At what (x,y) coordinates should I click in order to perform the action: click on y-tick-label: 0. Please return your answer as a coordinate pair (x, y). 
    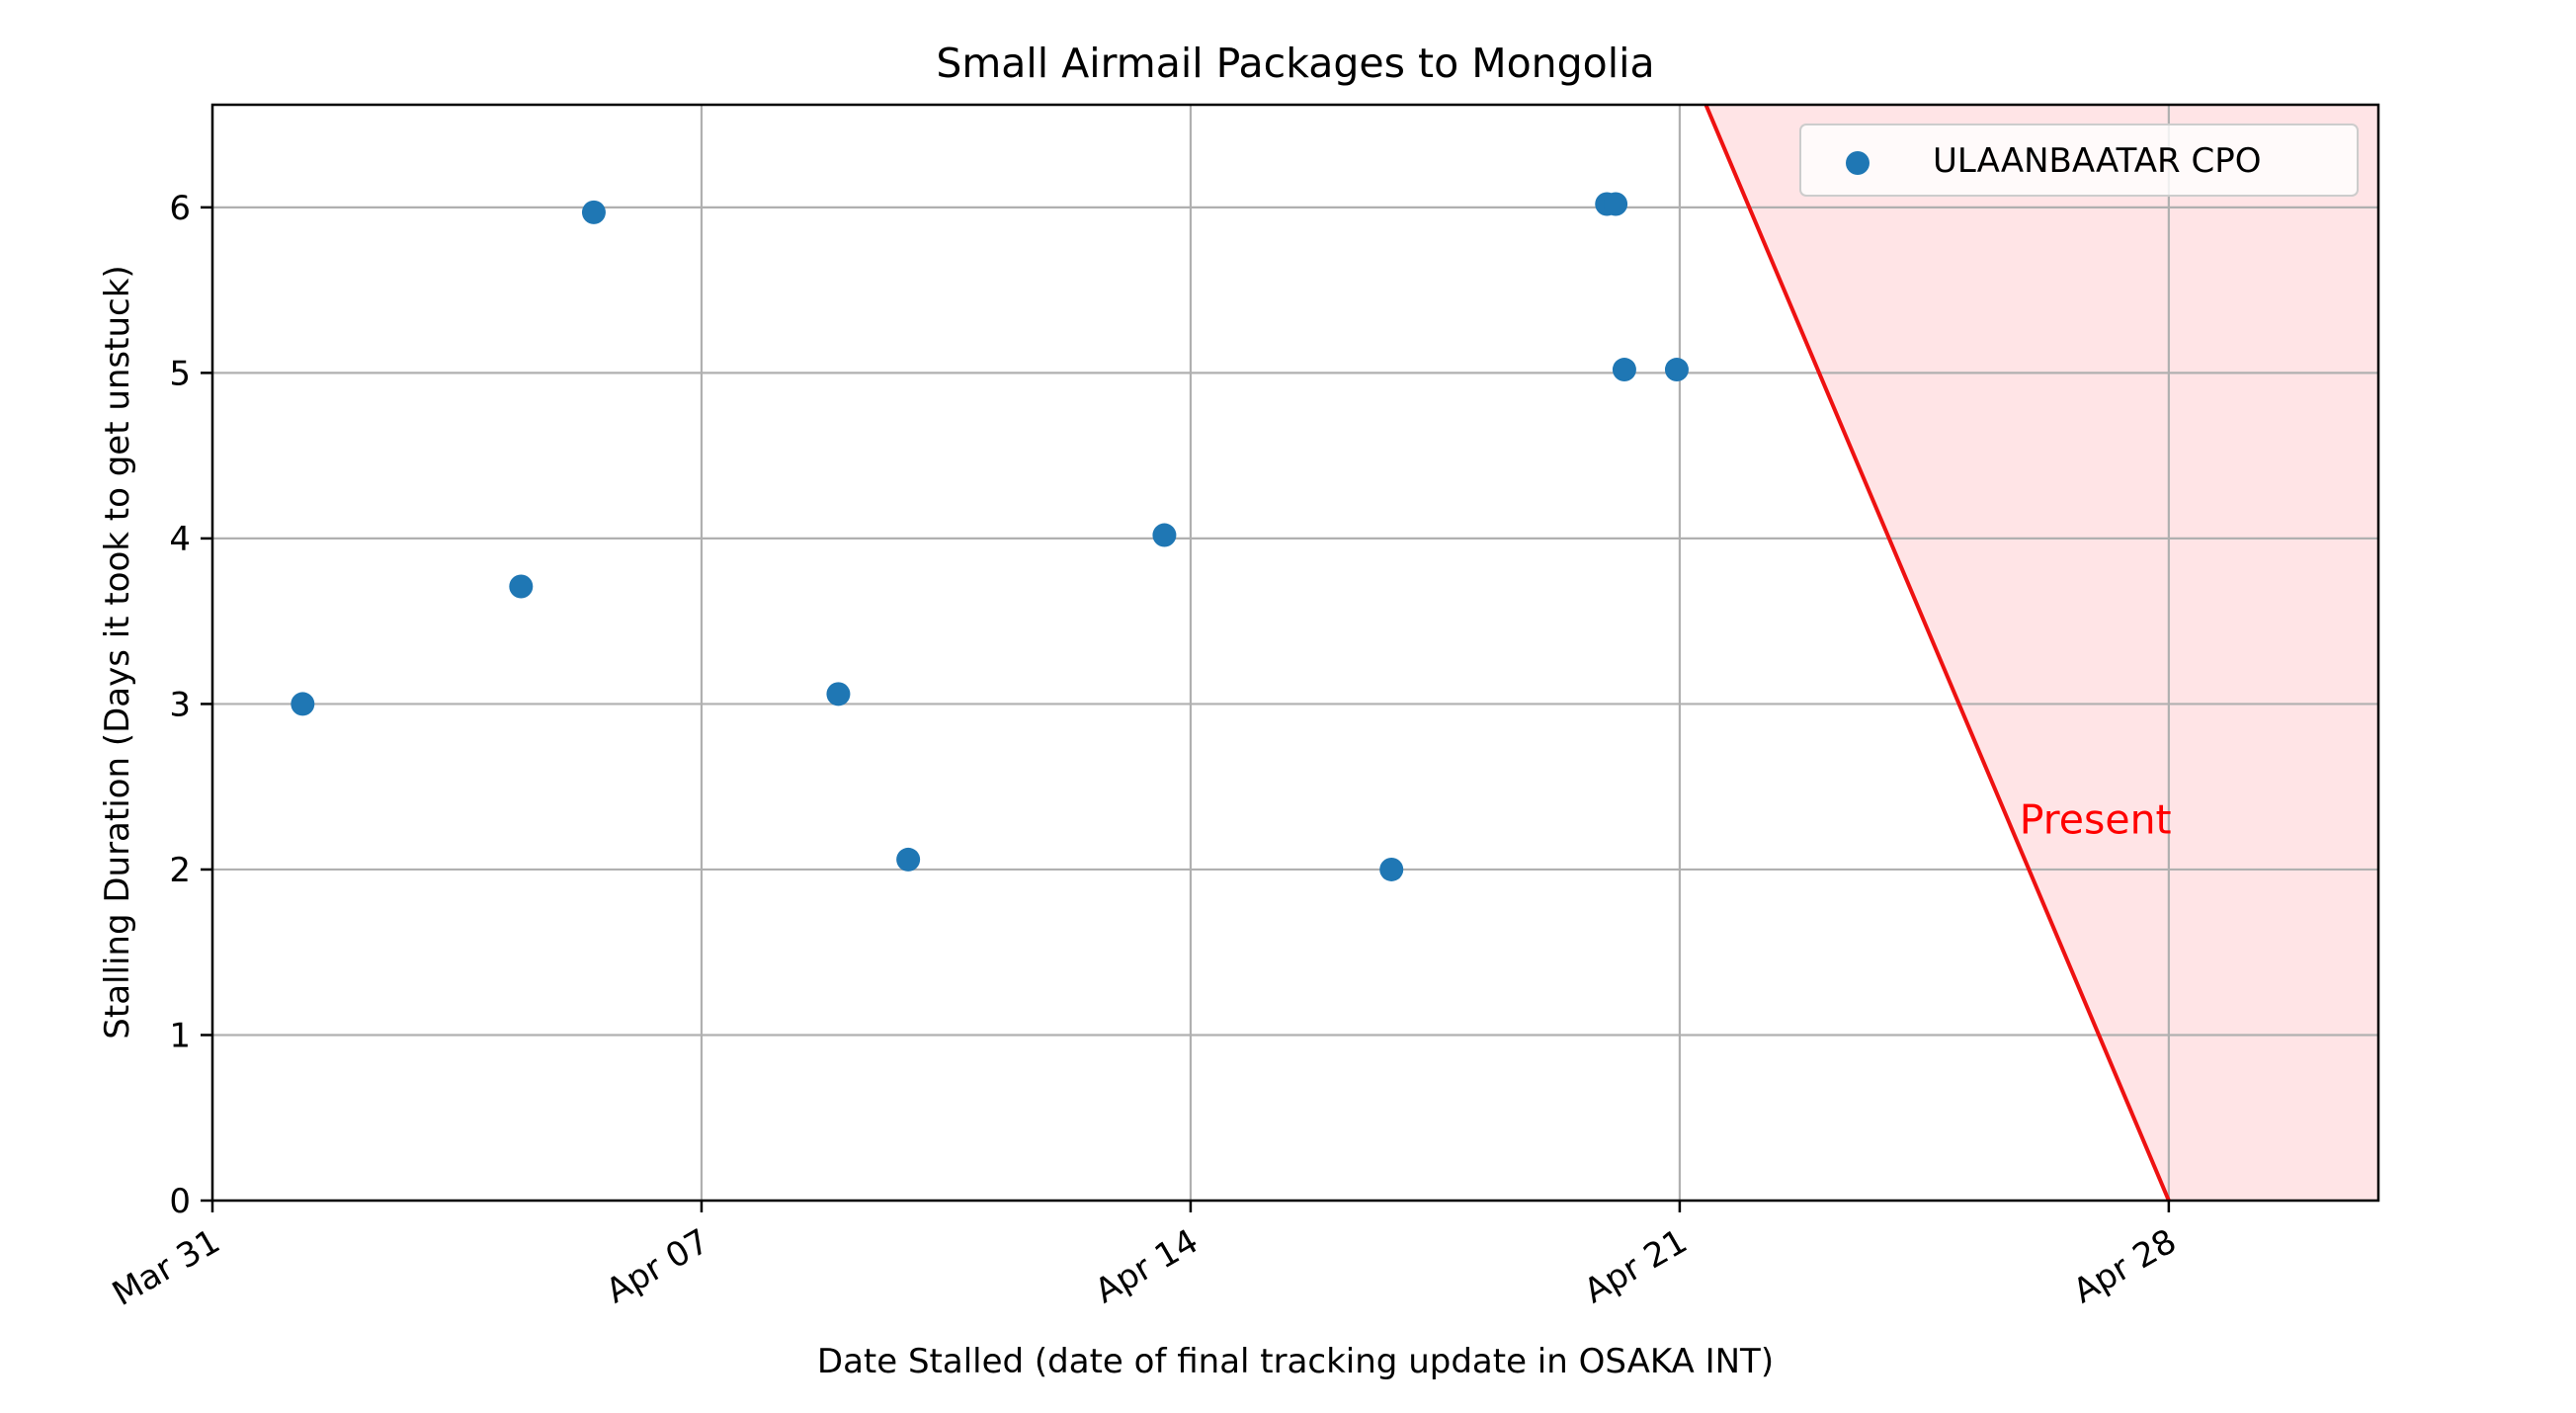
    Looking at the image, I should click on (180, 1201).